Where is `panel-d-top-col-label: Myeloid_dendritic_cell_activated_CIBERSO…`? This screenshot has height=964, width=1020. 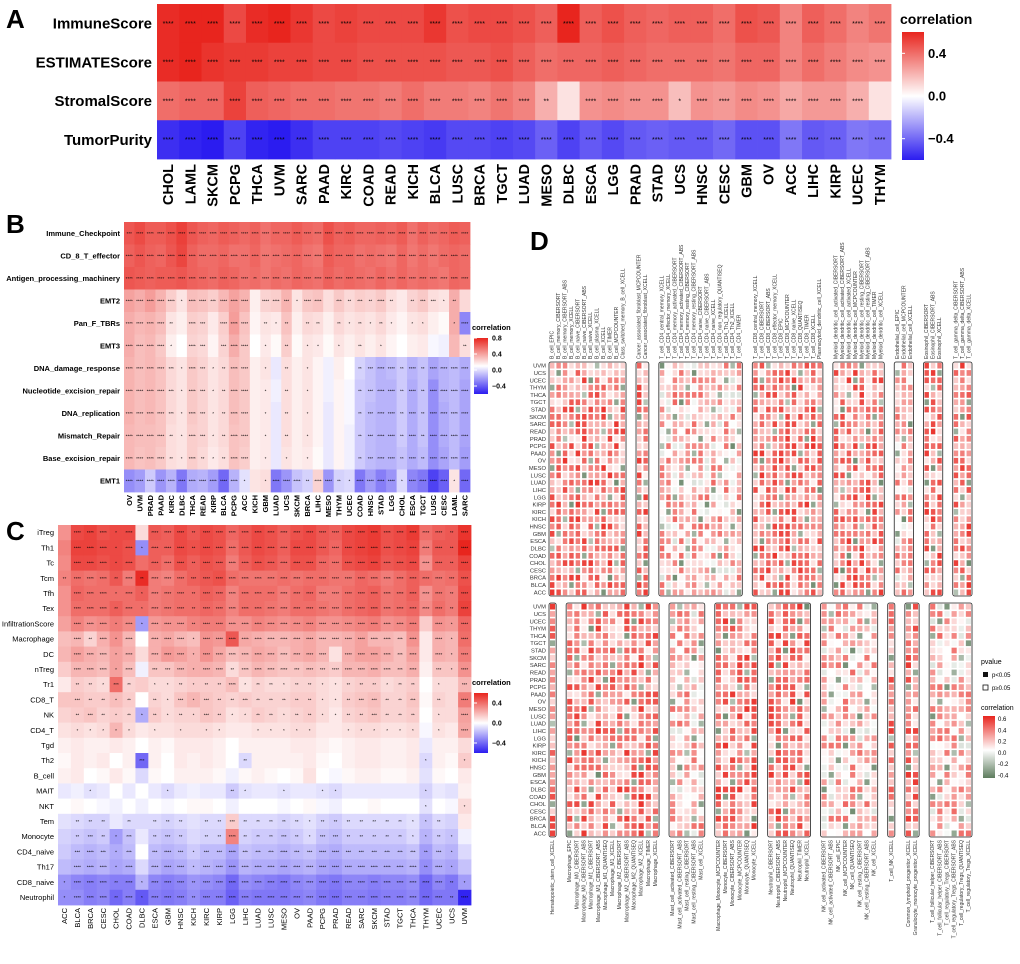 panel-d-top-col-label: Myeloid_dendritic_cell_activated_CIBERSO… is located at coordinates (837, 307).